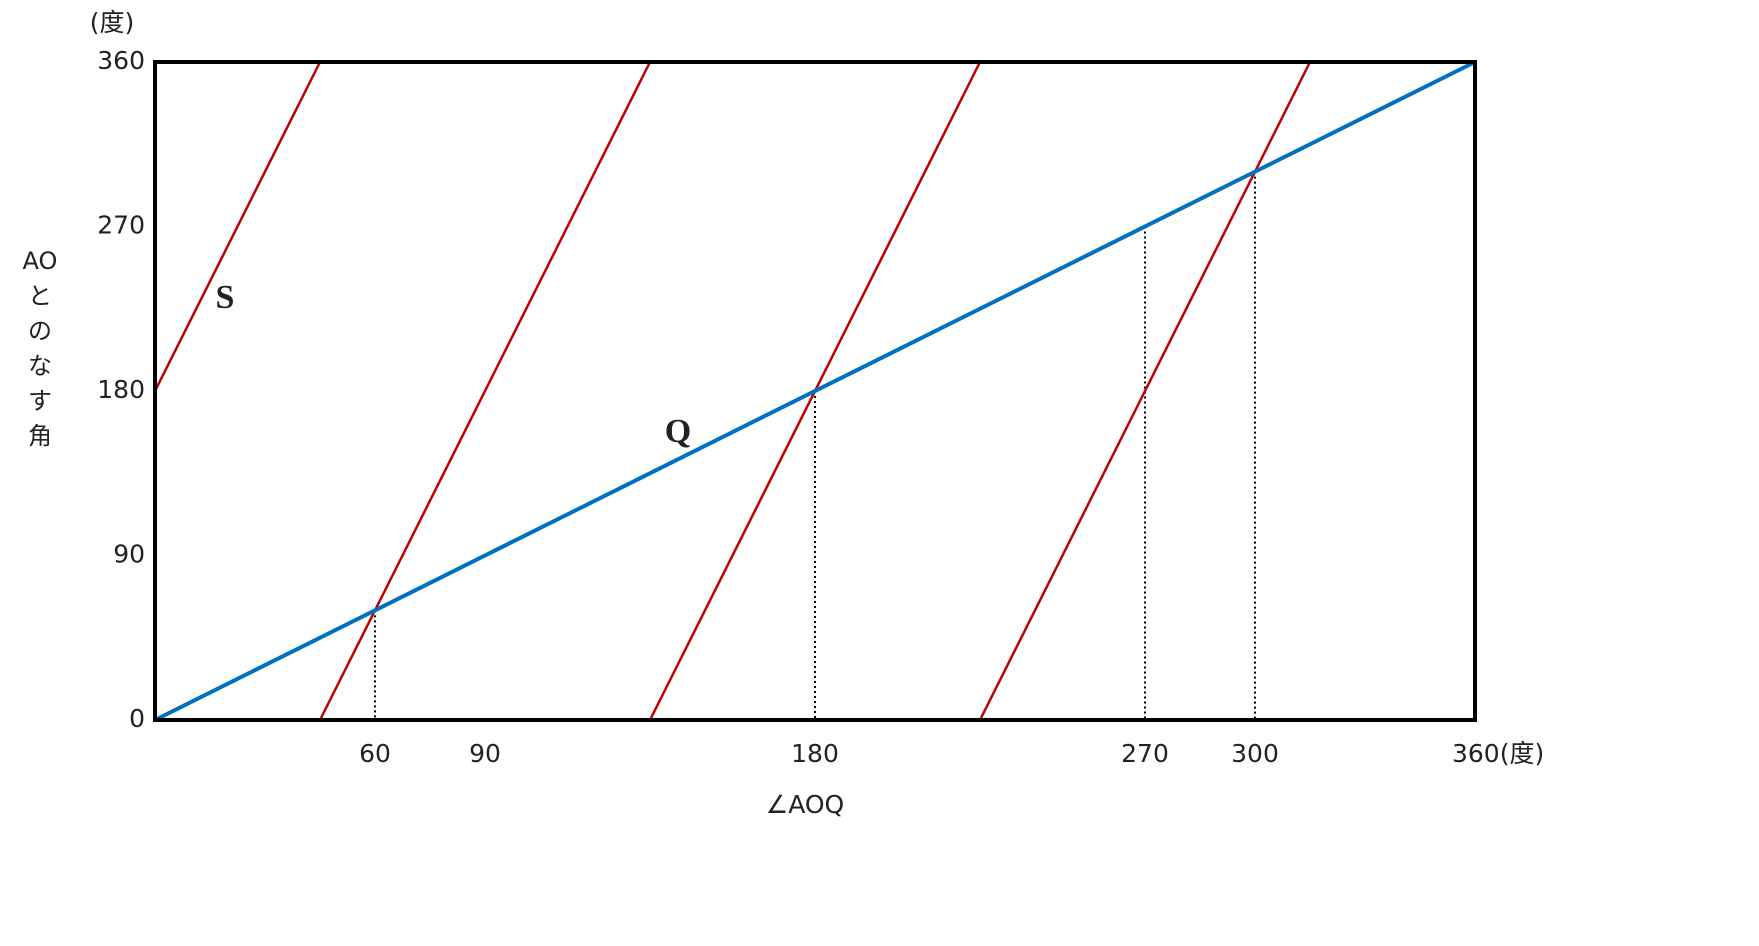 This screenshot has width=1759, height=946. What do you see at coordinates (129, 554) in the screenshot?
I see `y-tick-label: 90` at bounding box center [129, 554].